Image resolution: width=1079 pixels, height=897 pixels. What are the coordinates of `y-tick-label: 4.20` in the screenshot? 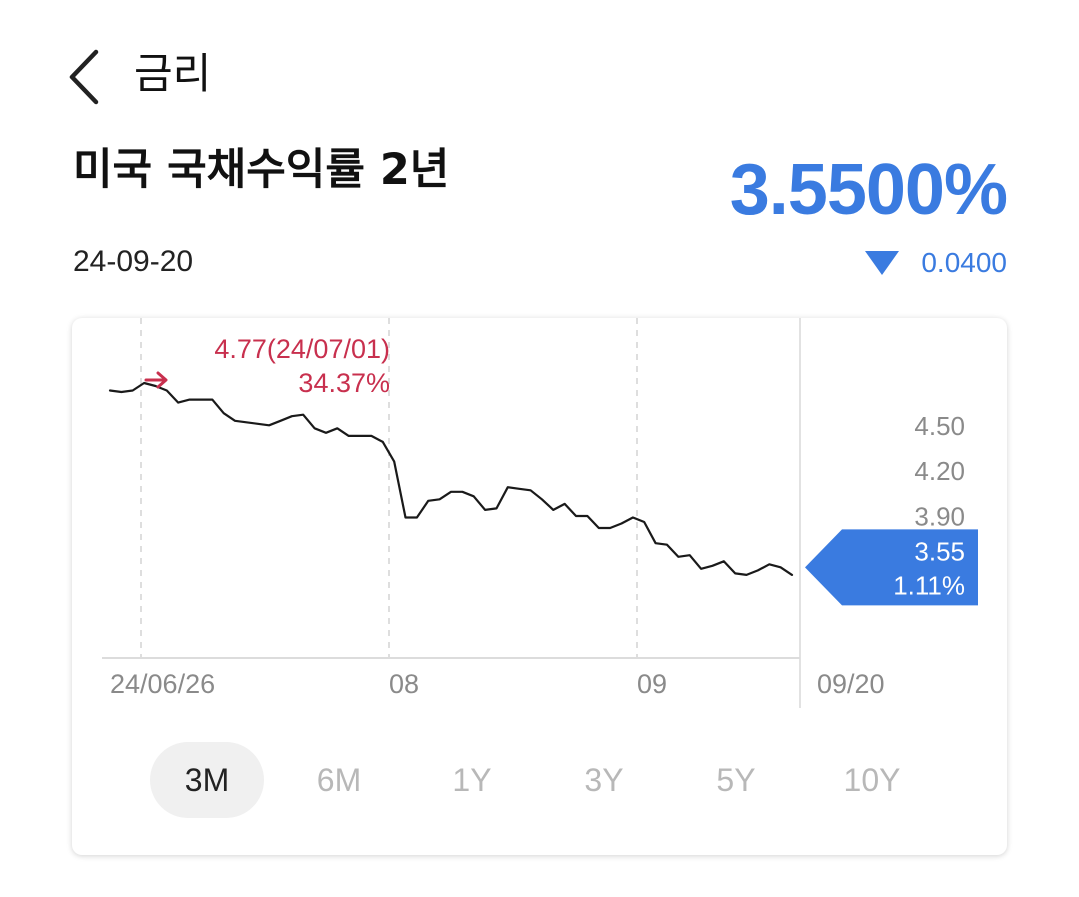 It's located at (939, 471).